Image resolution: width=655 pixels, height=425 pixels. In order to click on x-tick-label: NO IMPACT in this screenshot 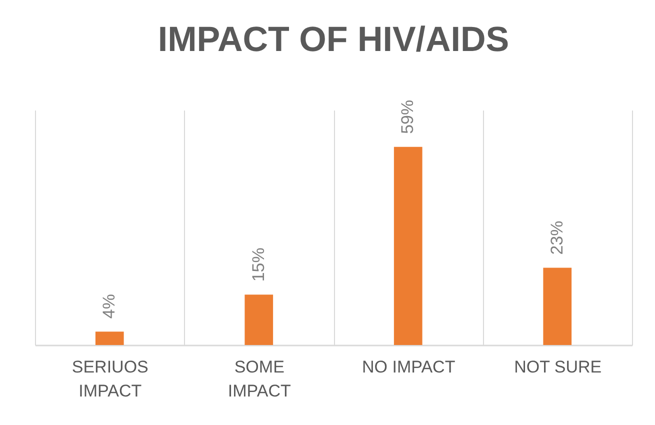, I will do `click(409, 367)`.